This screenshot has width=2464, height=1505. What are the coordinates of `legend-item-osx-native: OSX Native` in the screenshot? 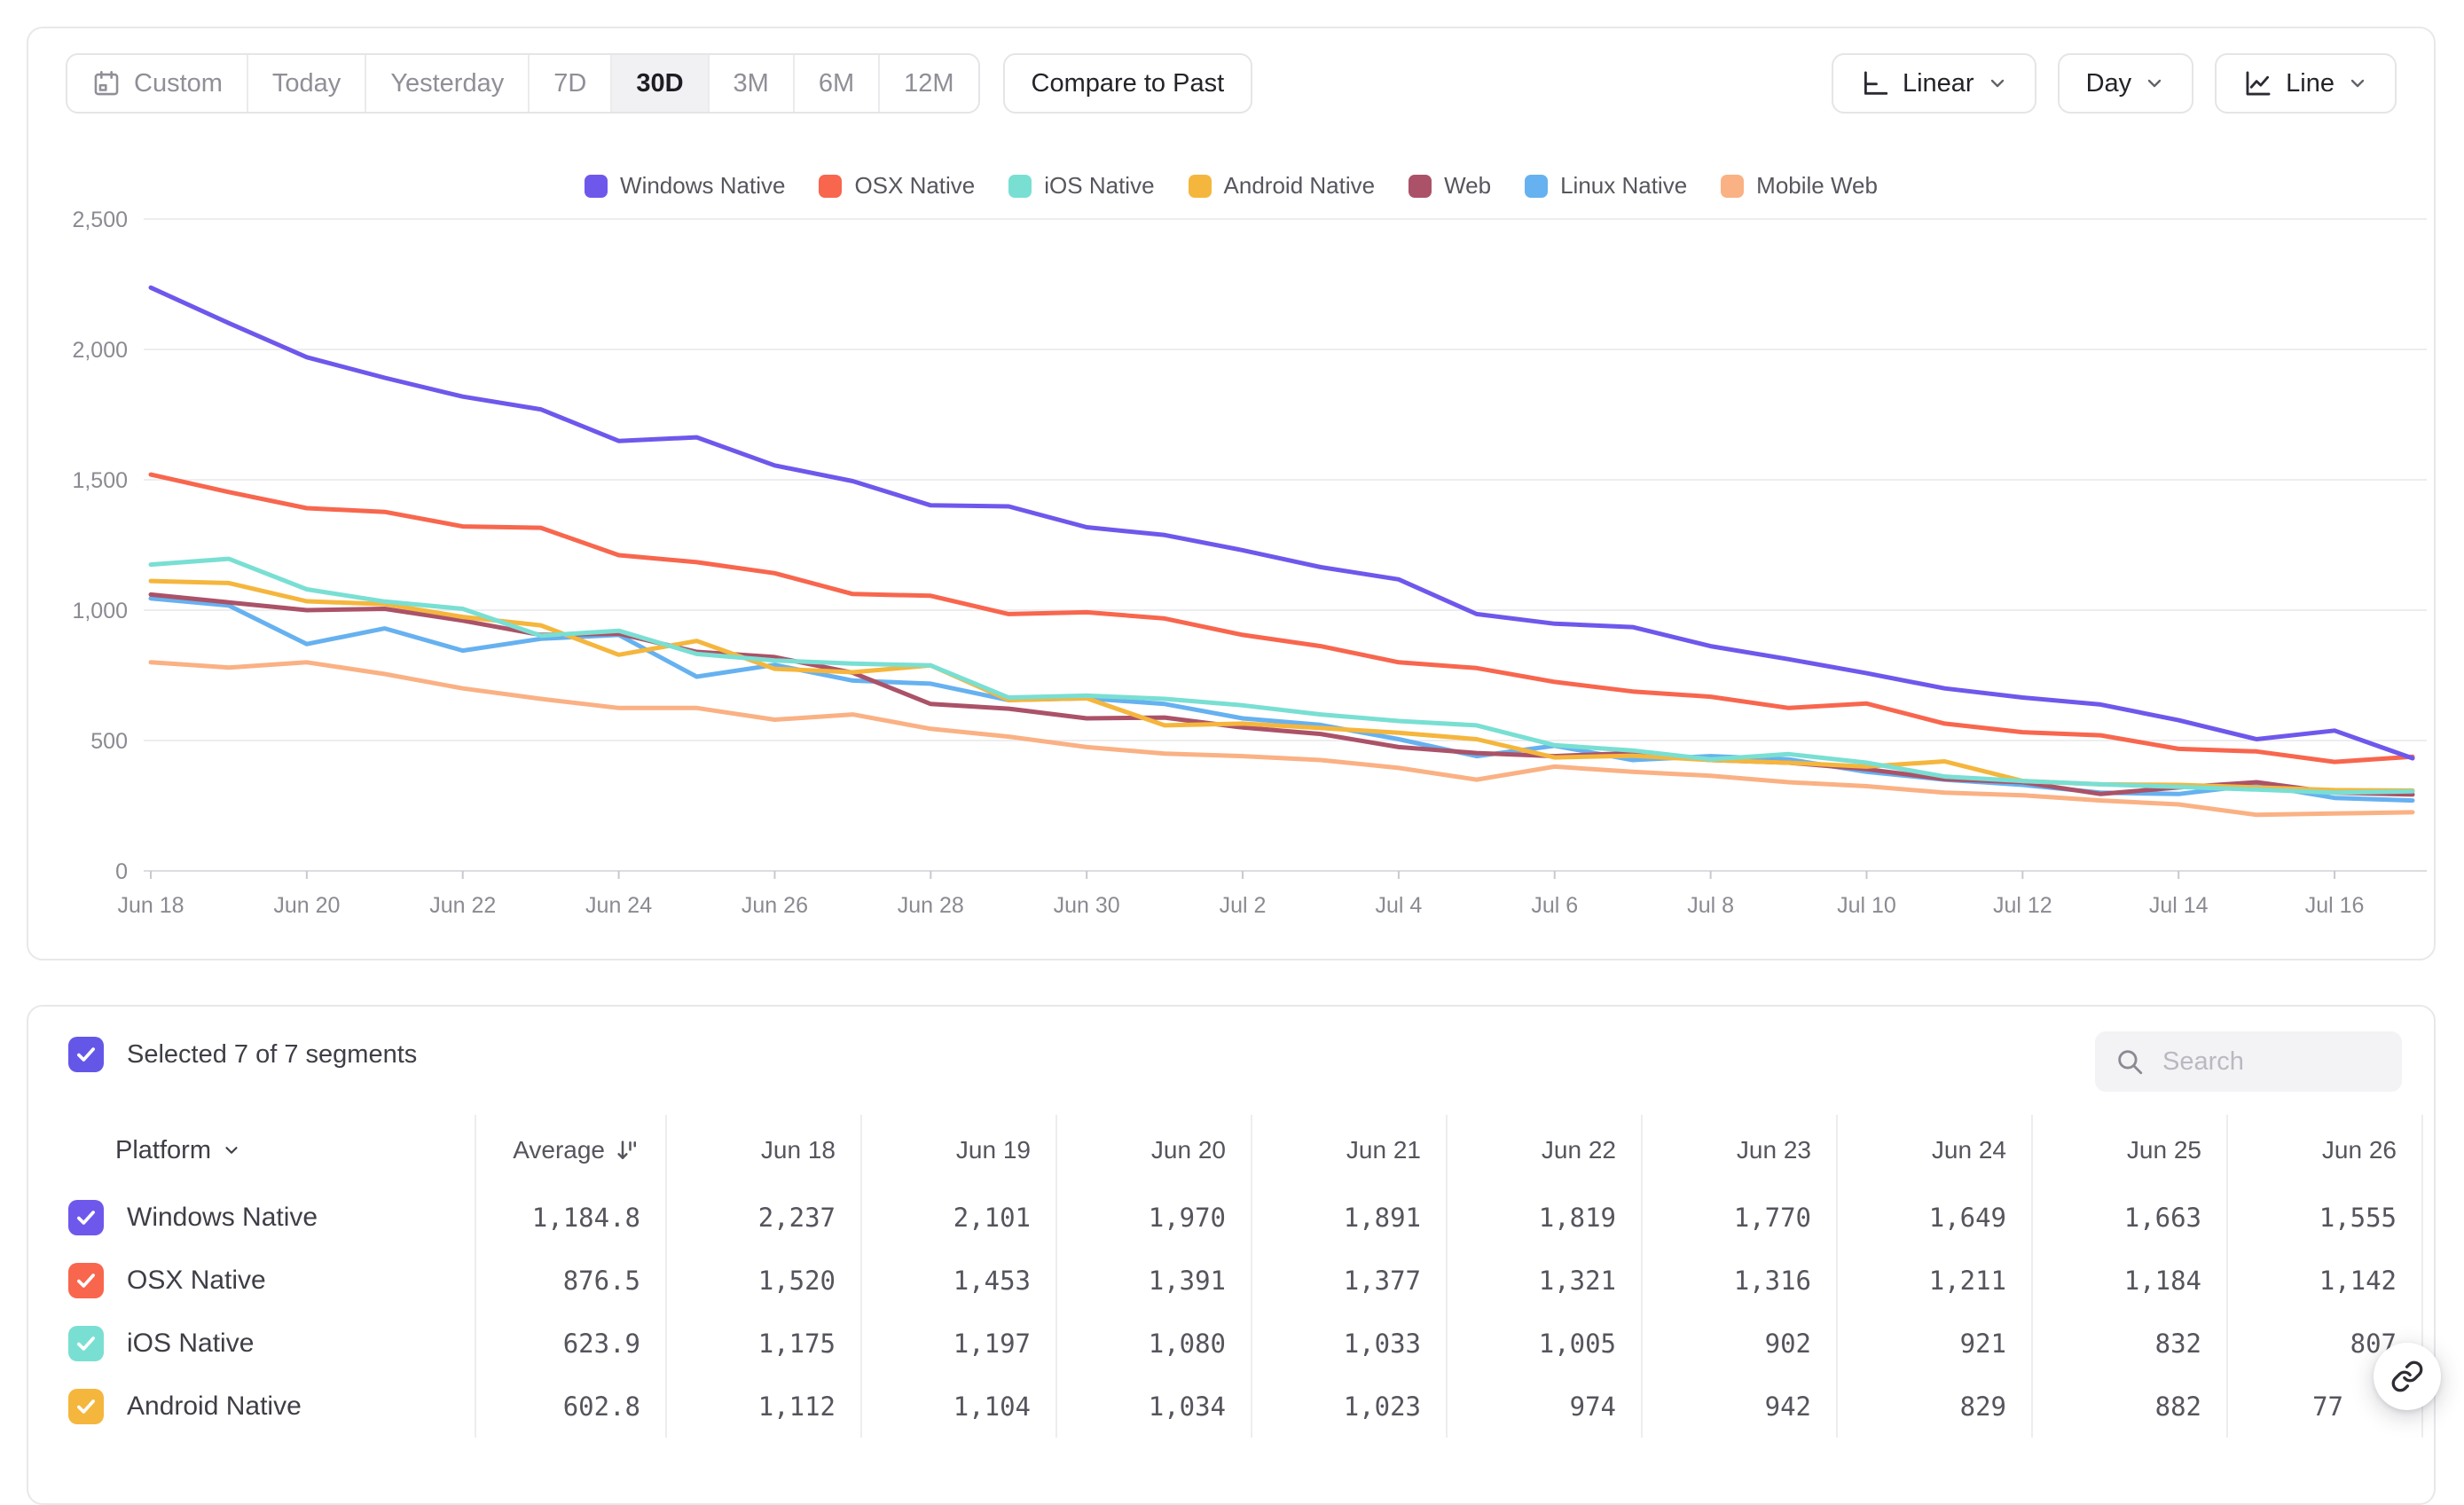 It's located at (897, 186).